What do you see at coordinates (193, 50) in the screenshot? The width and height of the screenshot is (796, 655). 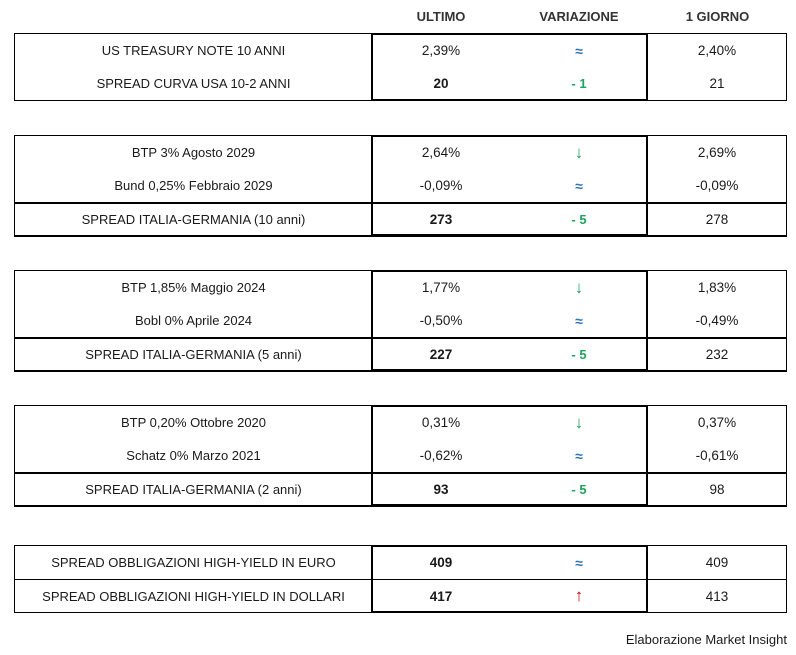 I see `instrument-label: US TREASURY NOTE 10 ANNI` at bounding box center [193, 50].